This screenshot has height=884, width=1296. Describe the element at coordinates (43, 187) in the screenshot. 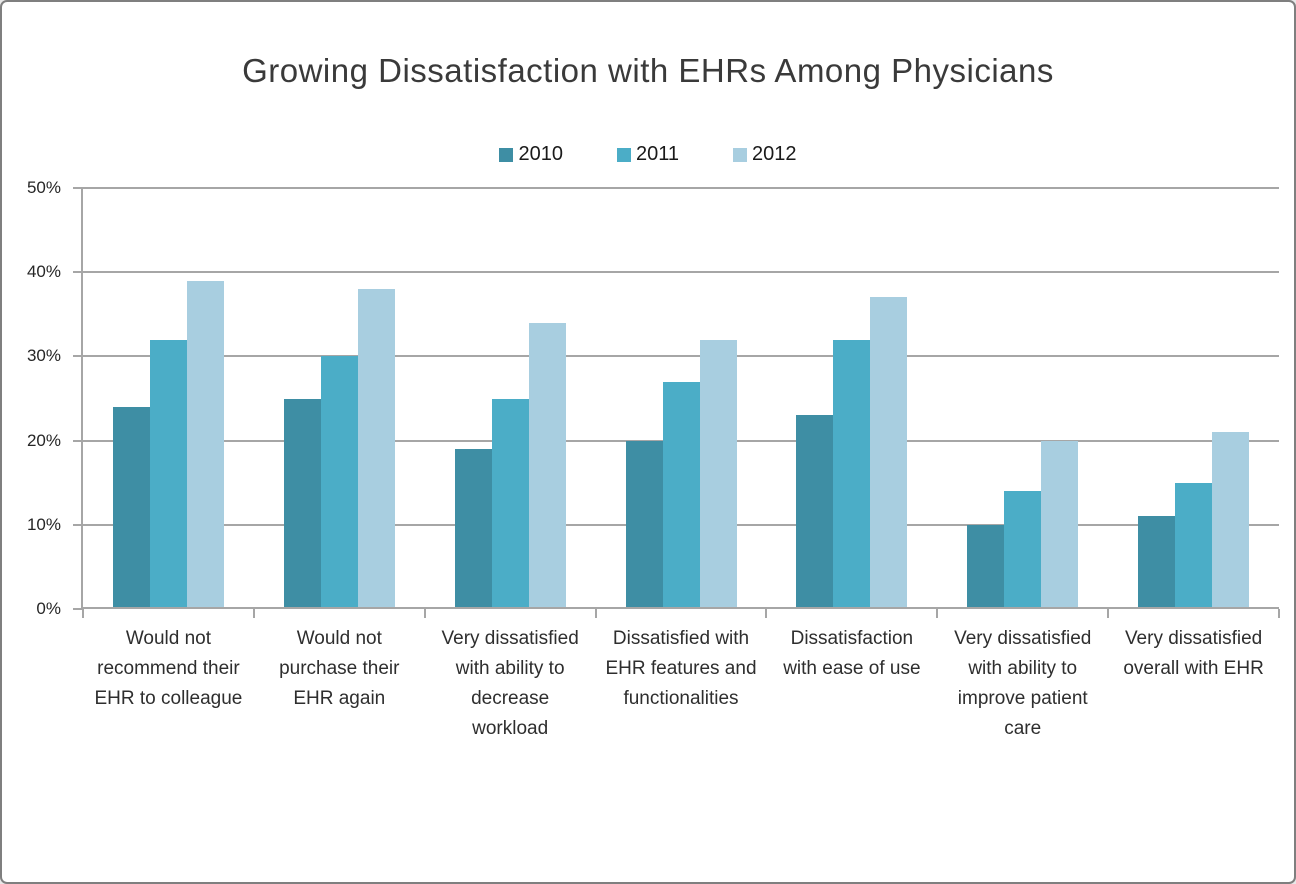

I see `y-axis-tick-label: 50%` at that location.